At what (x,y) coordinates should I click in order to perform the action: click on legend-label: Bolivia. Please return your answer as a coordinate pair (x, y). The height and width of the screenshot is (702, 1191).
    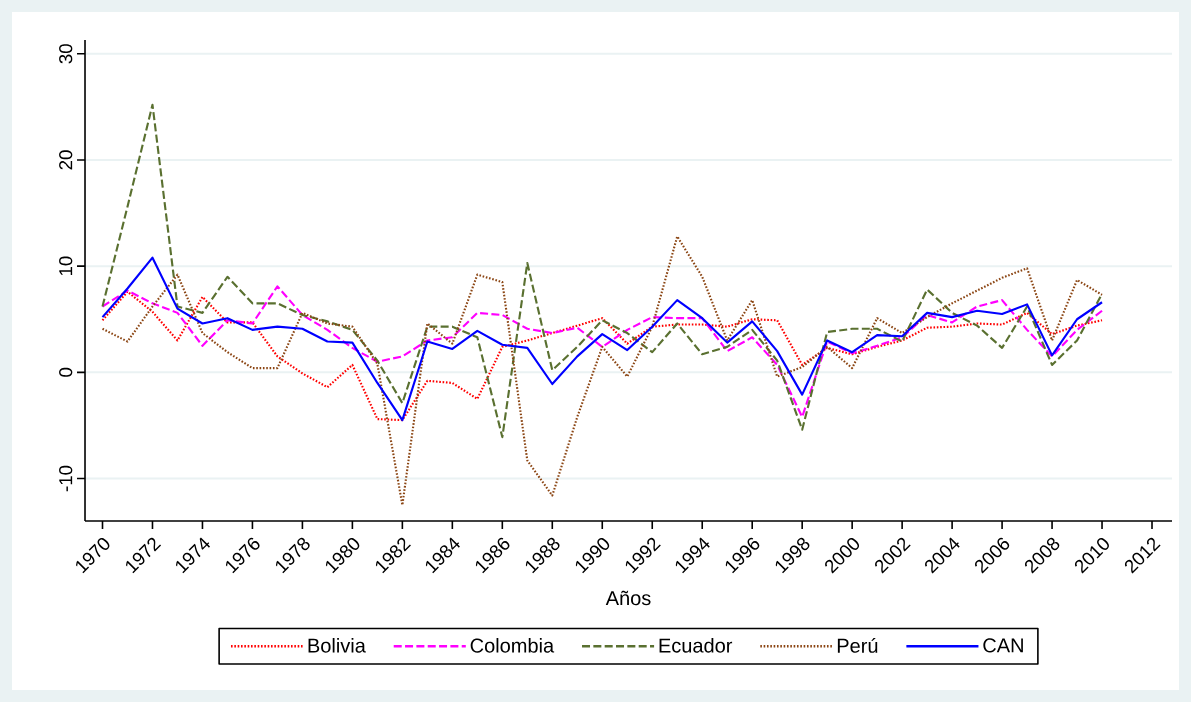
    Looking at the image, I should click on (337, 645).